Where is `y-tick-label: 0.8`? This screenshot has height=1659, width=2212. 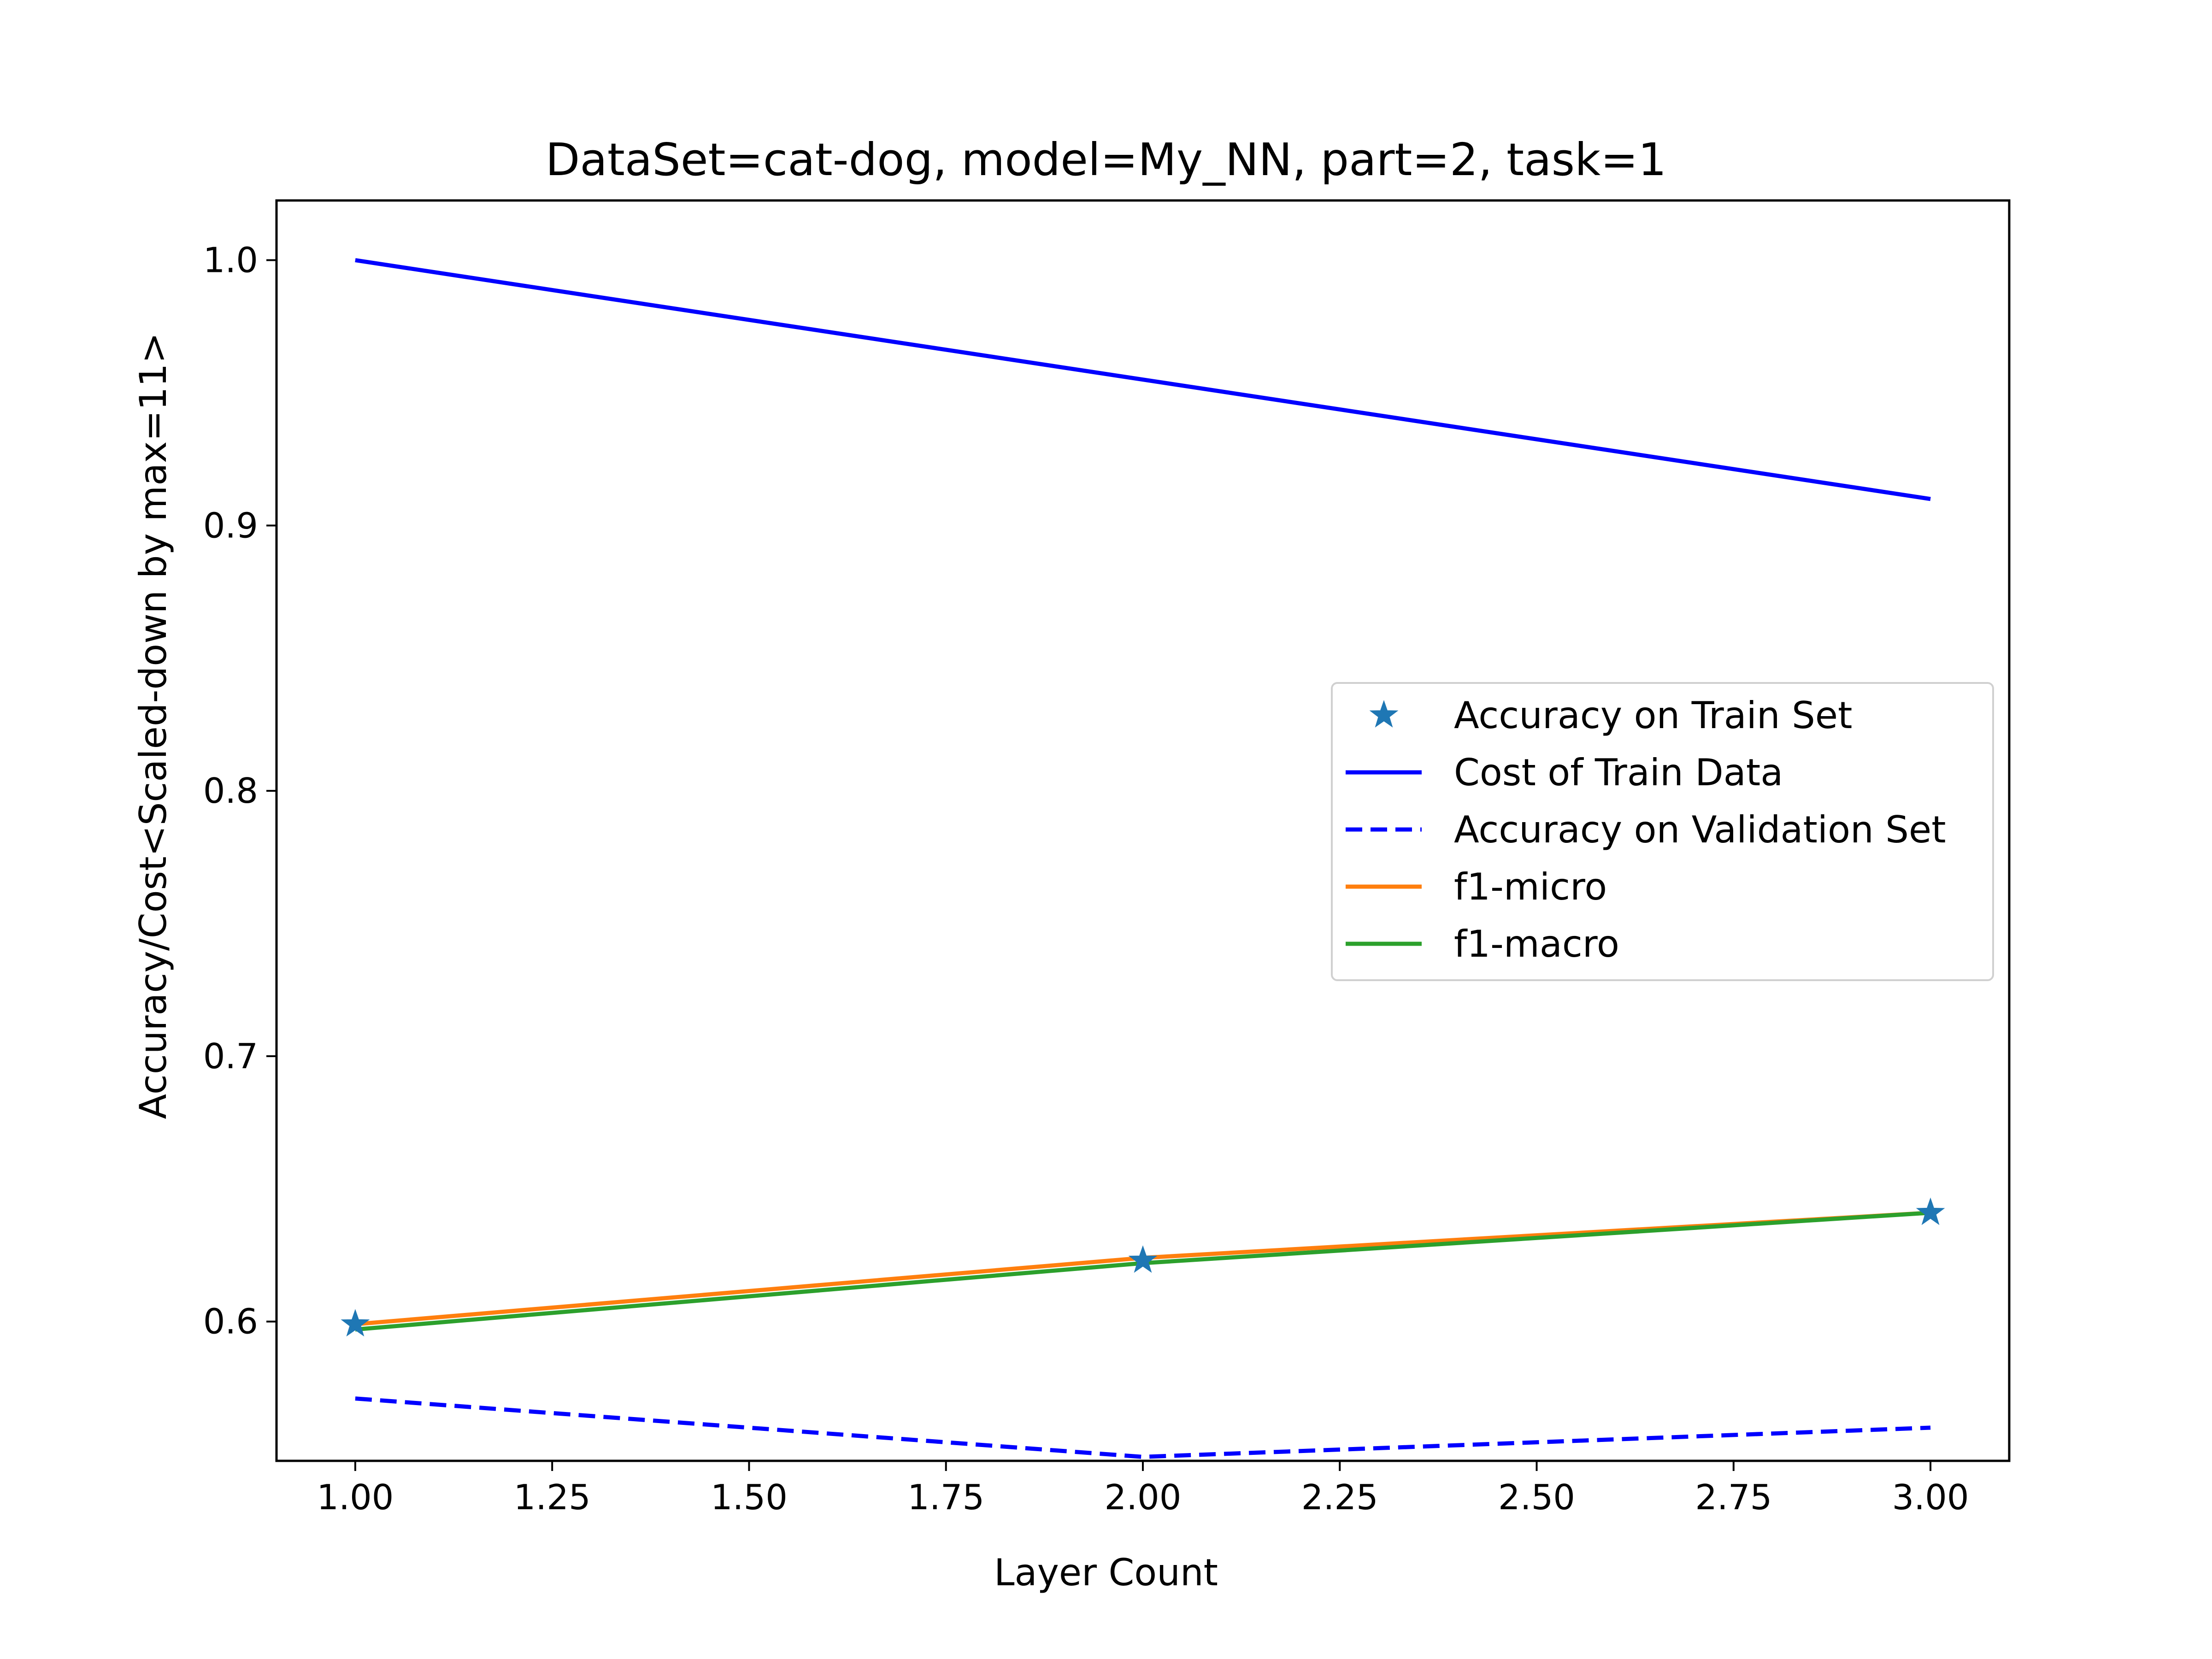
y-tick-label: 0.8 is located at coordinates (230, 791).